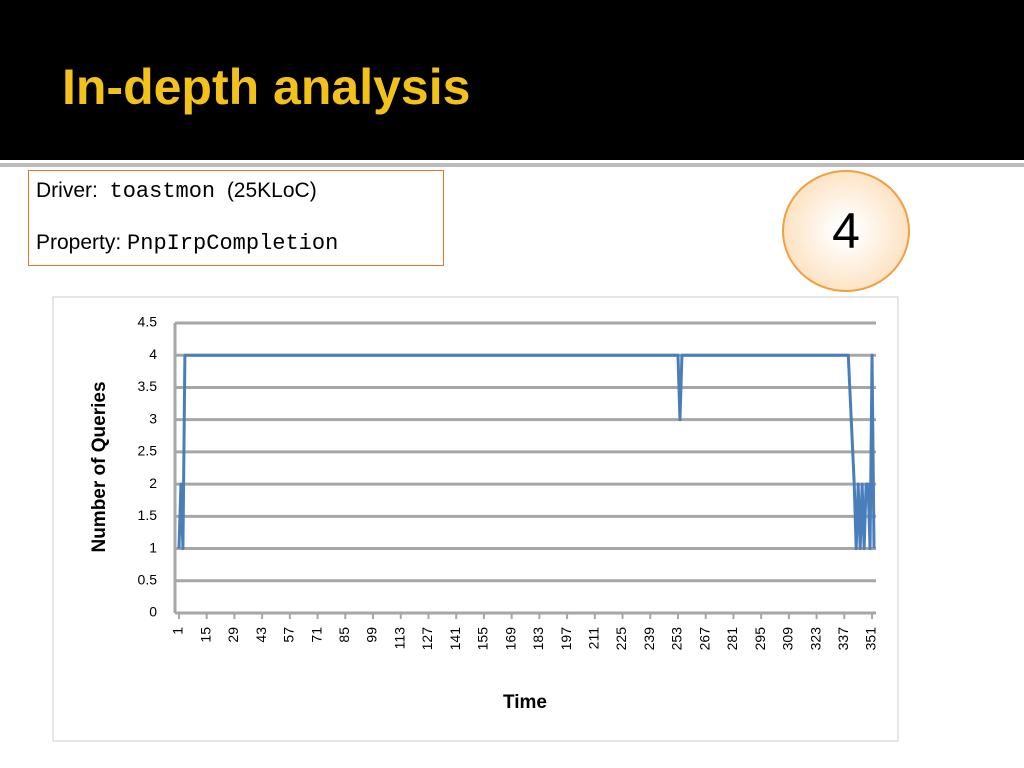  Describe the element at coordinates (594, 638) in the screenshot. I see `x-tick-label: 211` at that location.